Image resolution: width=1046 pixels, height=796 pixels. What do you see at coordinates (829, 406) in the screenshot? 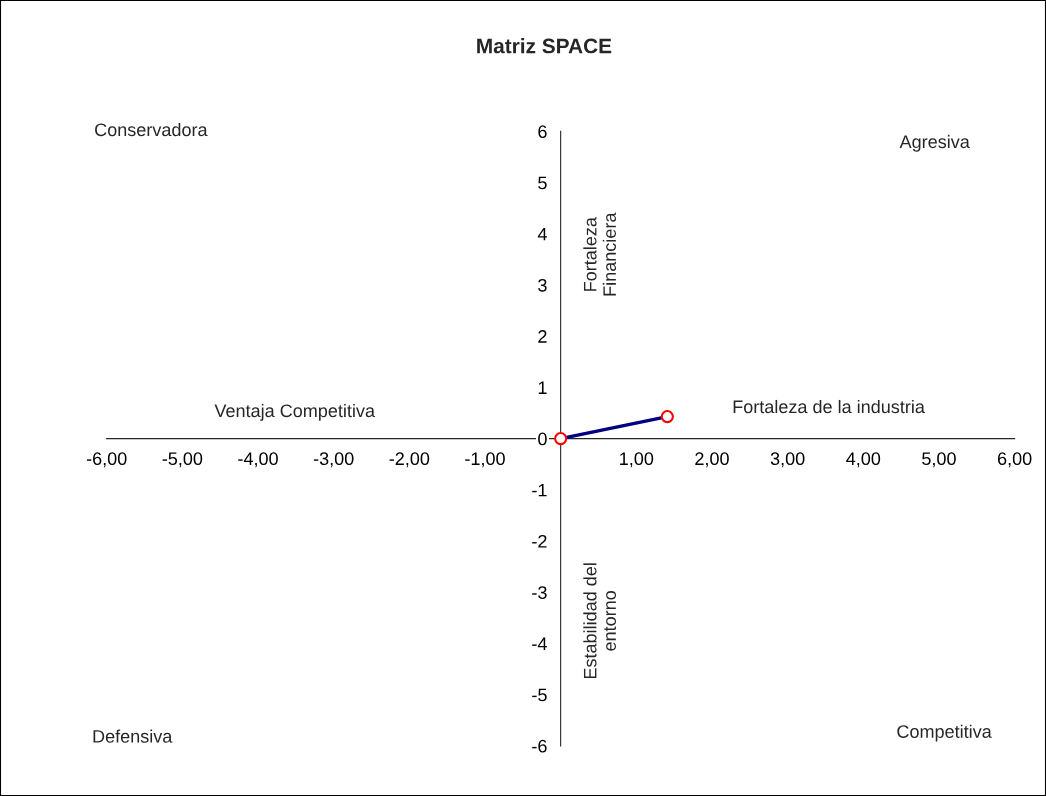
I see `annotation: Fortaleza de la industria` at bounding box center [829, 406].